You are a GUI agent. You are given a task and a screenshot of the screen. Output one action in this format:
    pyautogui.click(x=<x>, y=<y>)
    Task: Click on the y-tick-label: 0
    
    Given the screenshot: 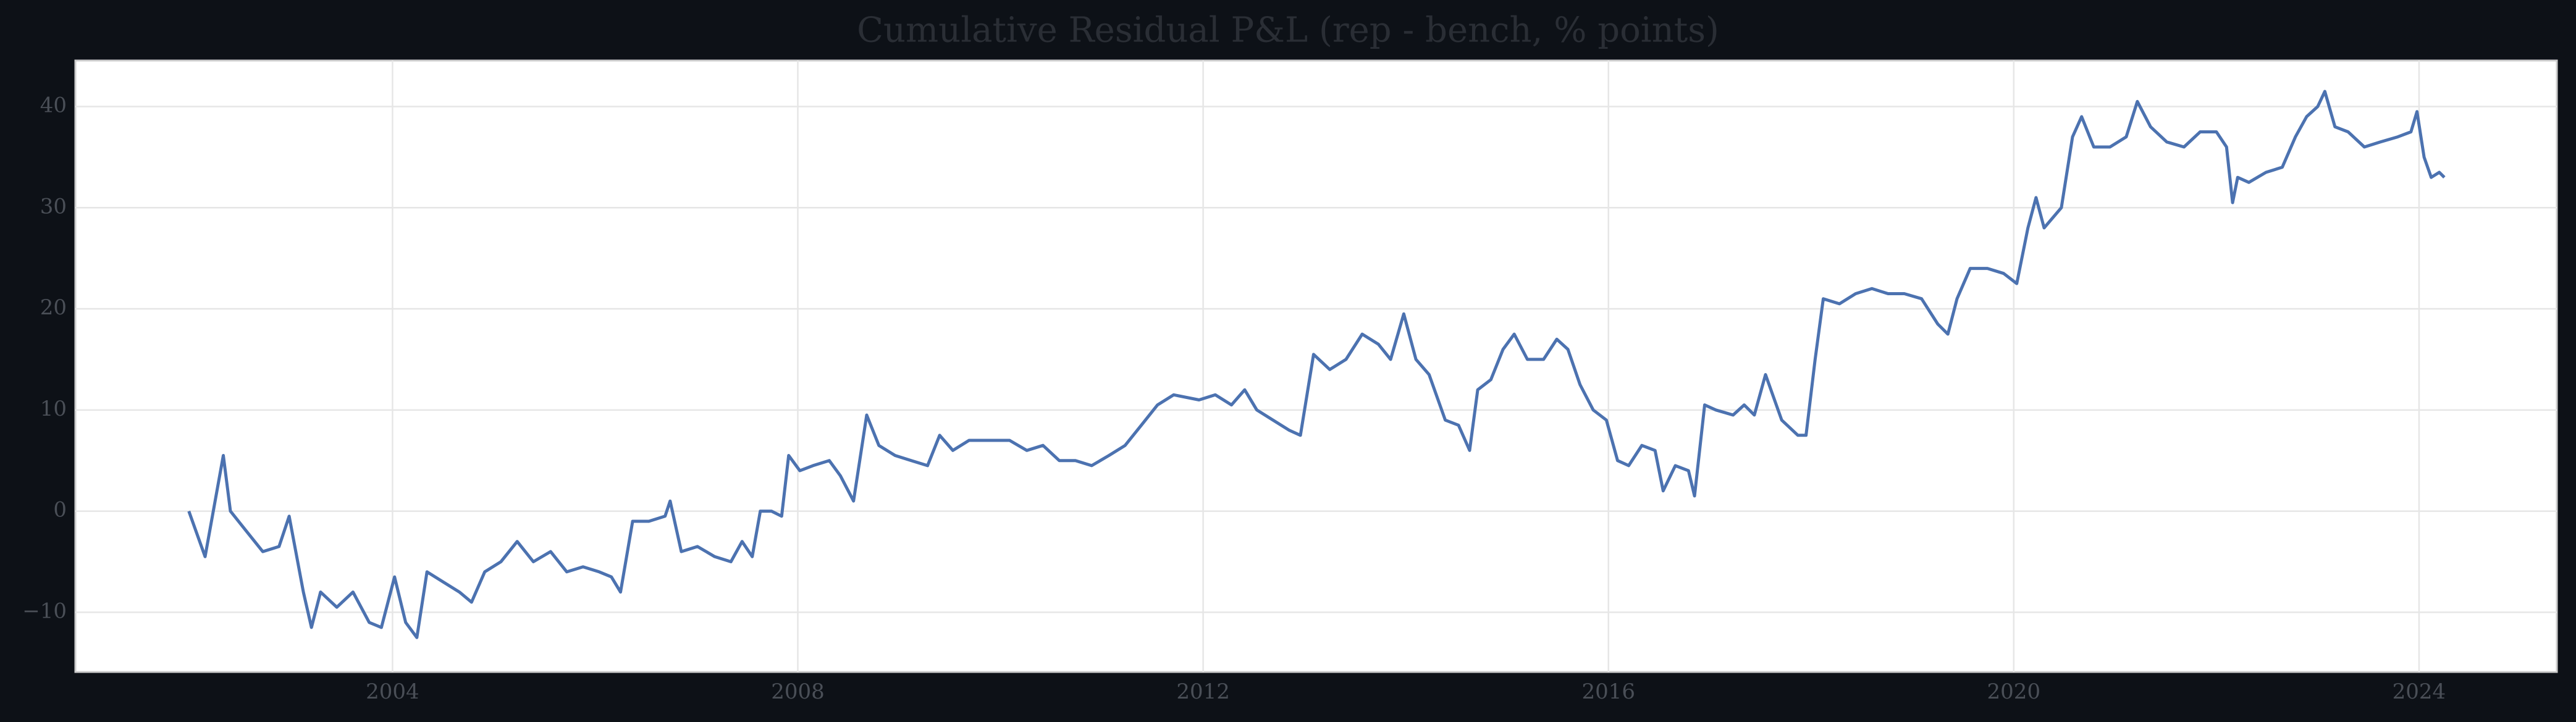 What is the action you would take?
    pyautogui.click(x=60, y=510)
    